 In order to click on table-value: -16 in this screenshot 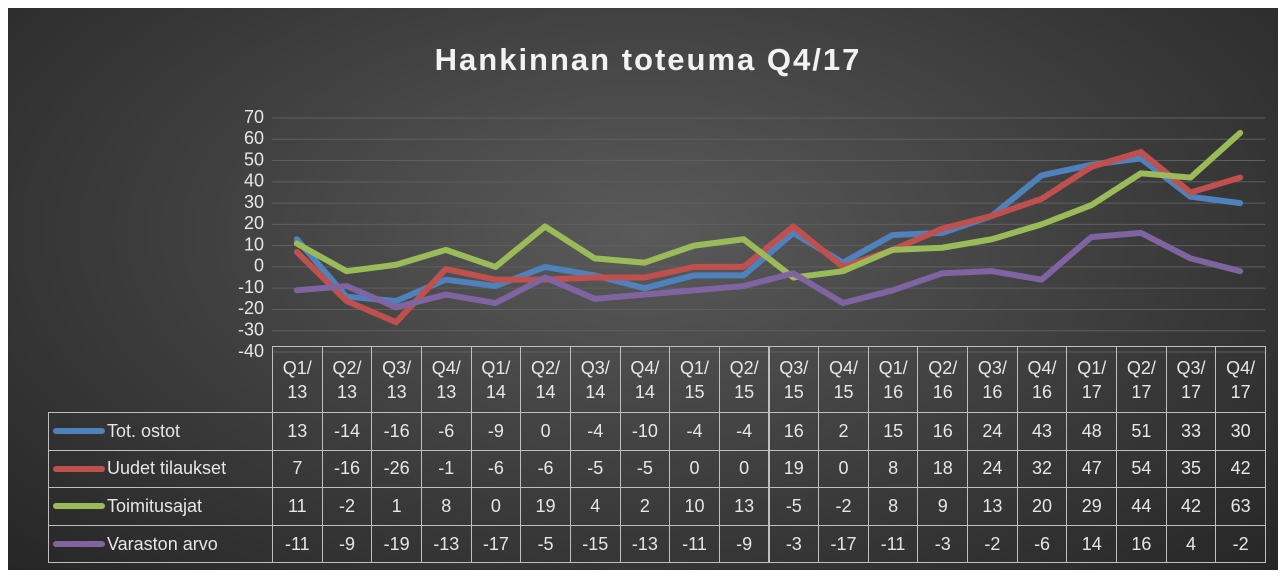, I will do `click(347, 469)`.